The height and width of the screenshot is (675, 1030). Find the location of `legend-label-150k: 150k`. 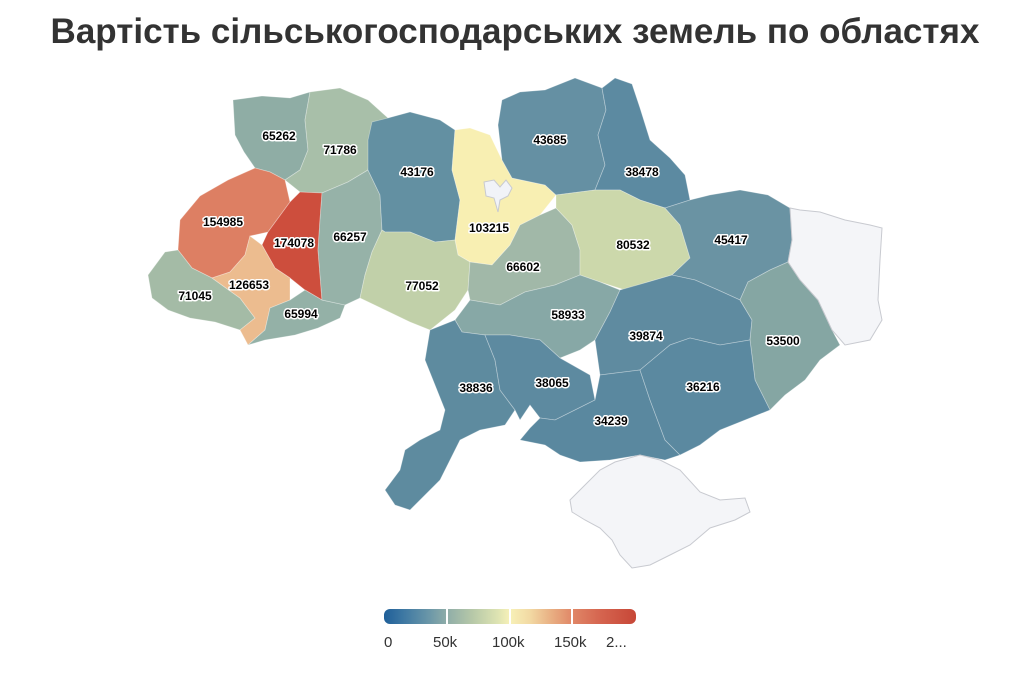

legend-label-150k: 150k is located at coordinates (570, 642).